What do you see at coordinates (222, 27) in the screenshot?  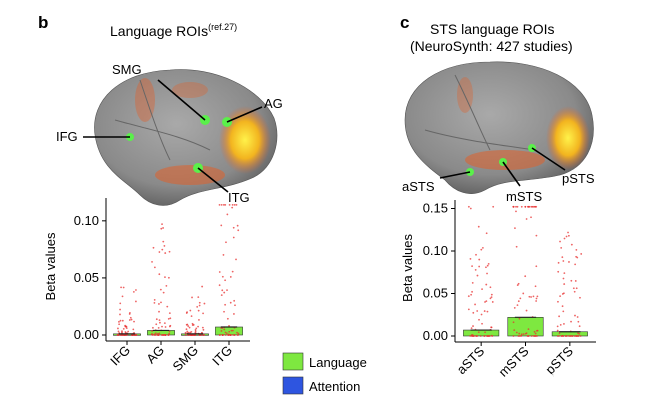 I see `panel-b-title-sup: (ref.27)` at bounding box center [222, 27].